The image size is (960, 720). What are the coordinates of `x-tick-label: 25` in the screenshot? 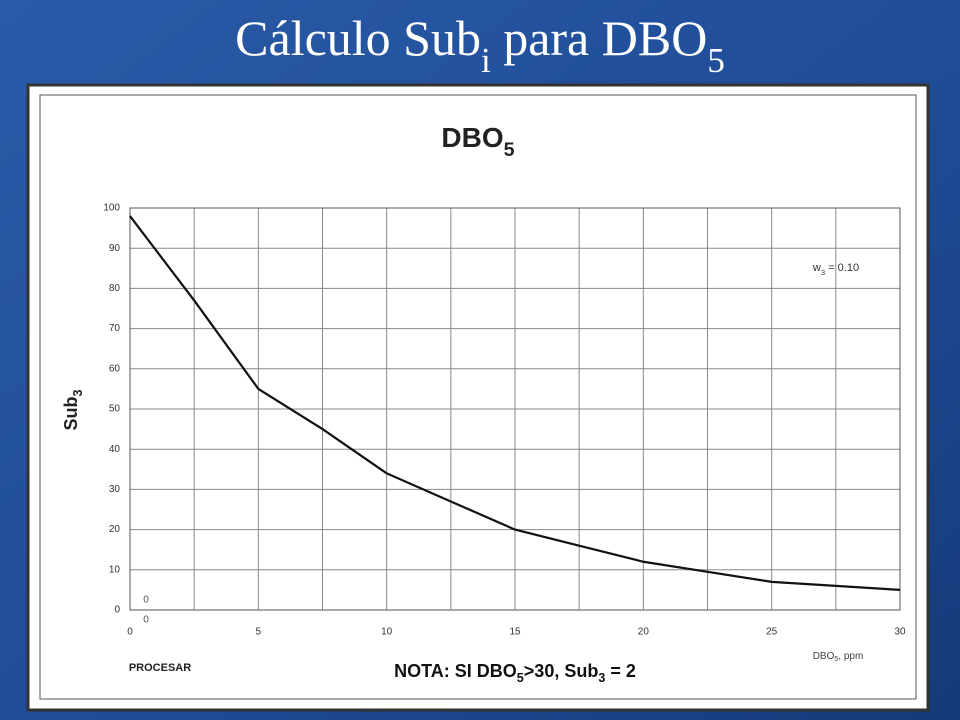 It's located at (772, 632).